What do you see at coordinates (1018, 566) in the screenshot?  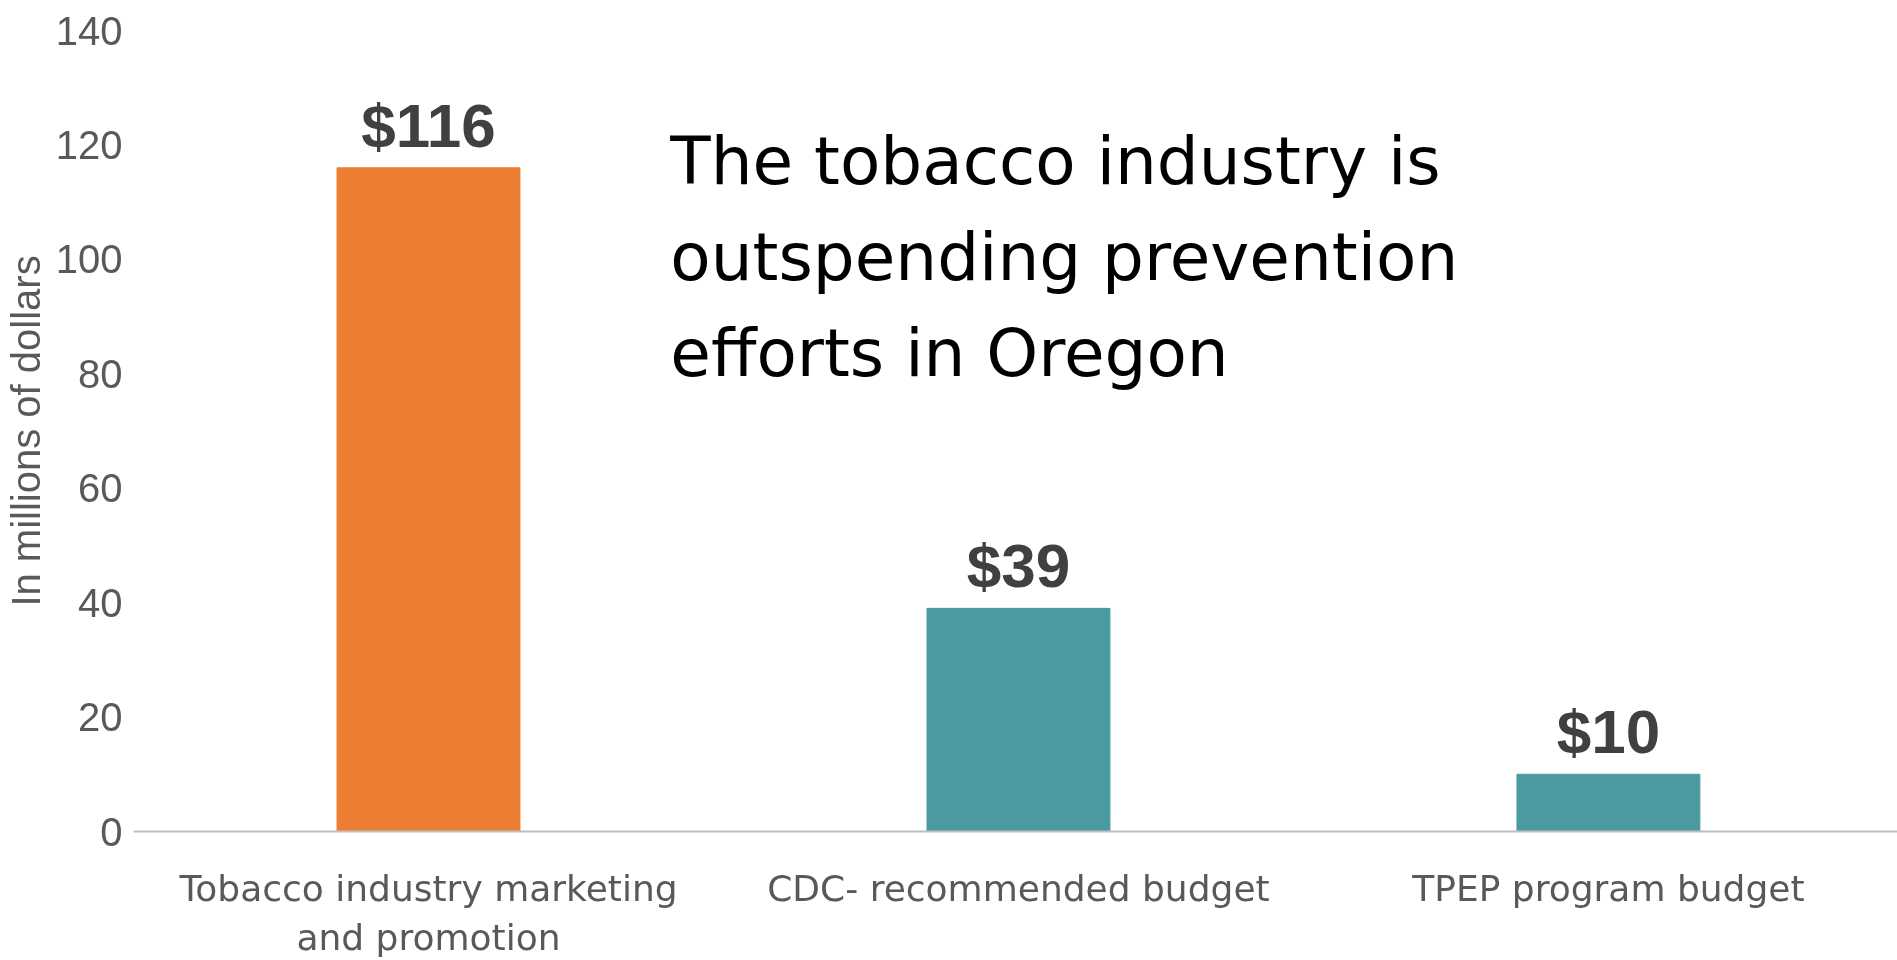 I see `data-label: $39` at bounding box center [1018, 566].